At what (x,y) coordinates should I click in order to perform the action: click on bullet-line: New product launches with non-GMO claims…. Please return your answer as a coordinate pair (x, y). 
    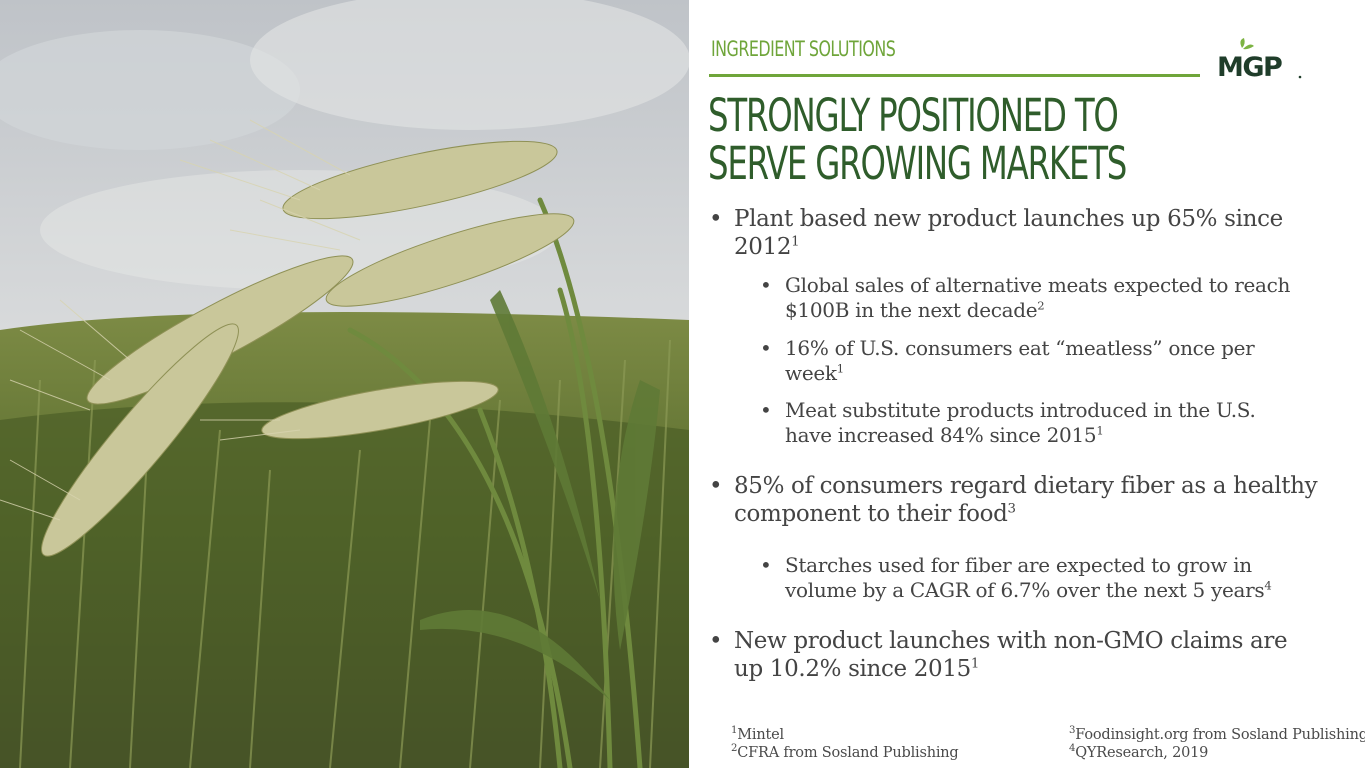
    Looking at the image, I should click on (1011, 641).